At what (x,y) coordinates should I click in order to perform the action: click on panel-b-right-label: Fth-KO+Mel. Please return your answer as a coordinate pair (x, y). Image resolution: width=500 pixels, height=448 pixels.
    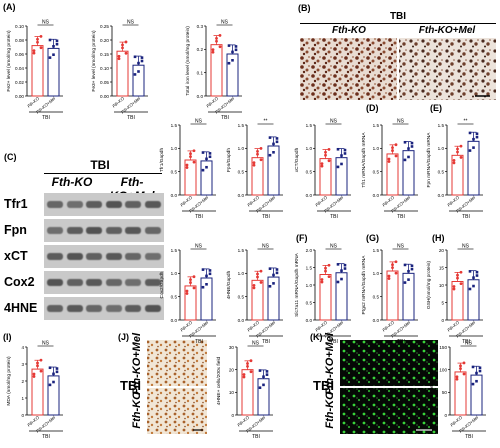
    Looking at the image, I should click on (447, 30).